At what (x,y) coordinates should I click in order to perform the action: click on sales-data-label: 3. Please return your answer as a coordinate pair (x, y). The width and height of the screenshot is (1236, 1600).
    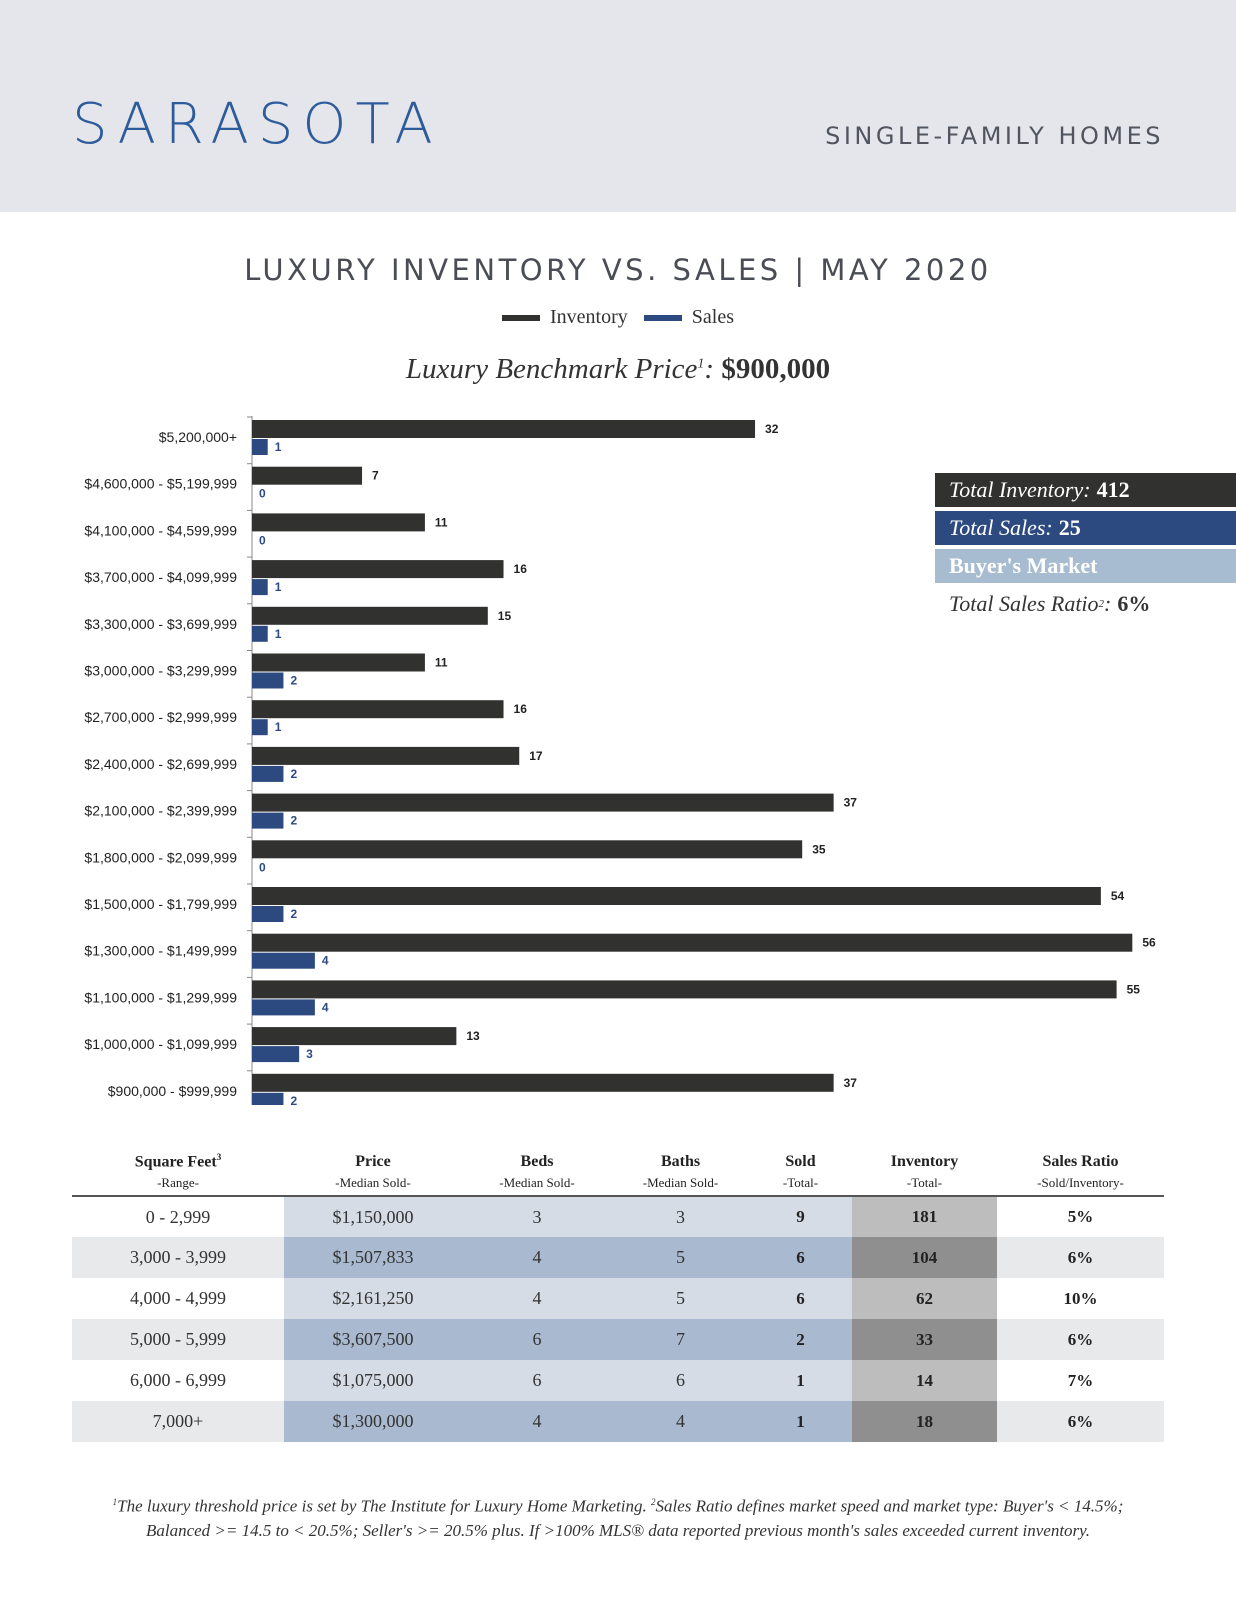
    Looking at the image, I should click on (309, 1054).